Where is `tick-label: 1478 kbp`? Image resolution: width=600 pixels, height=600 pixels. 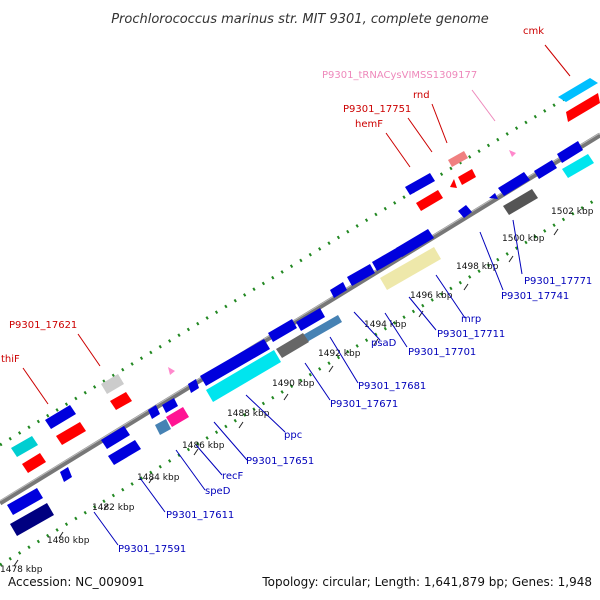
tick-label: 1478 kbp is located at coordinates (21, 570).